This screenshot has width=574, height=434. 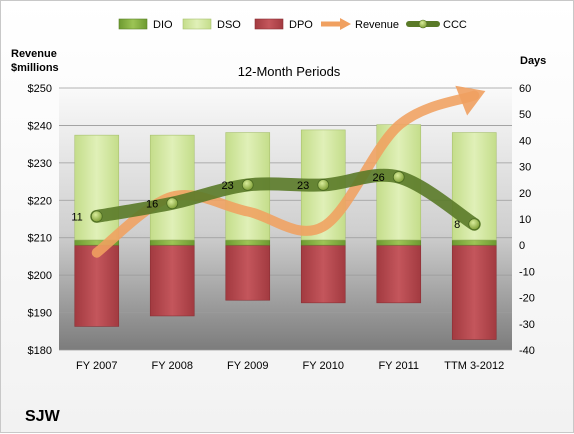 I want to click on legend: DIO DSO DPO Revenue CCC, so click(x=292, y=24).